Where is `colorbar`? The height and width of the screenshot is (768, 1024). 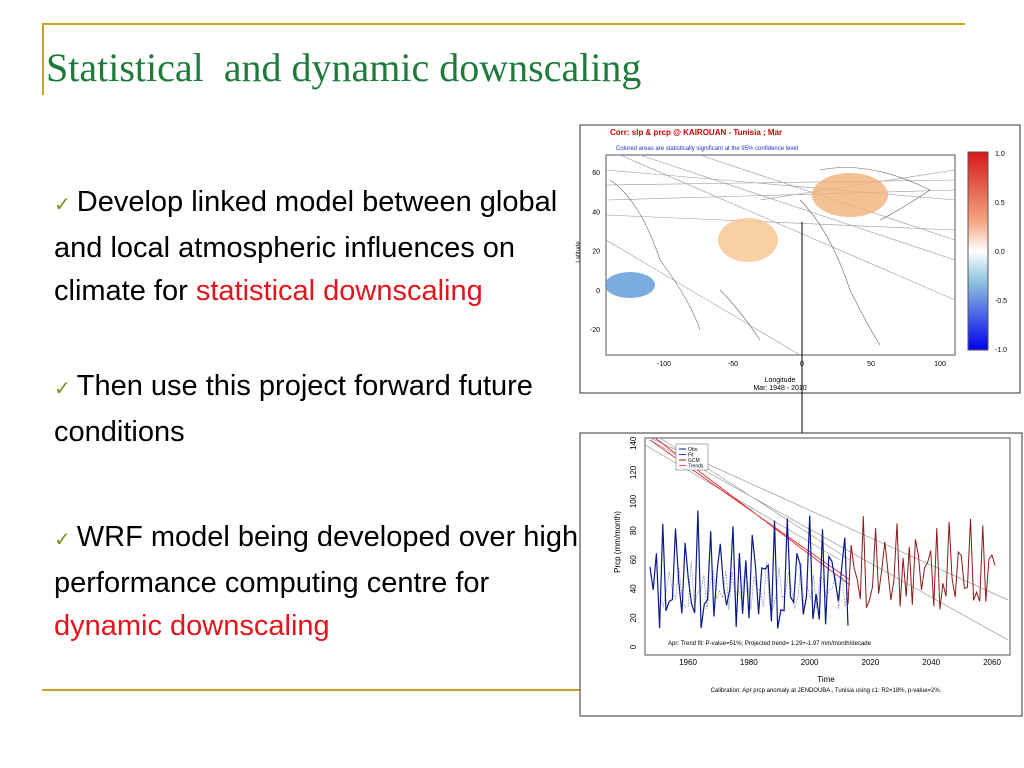
colorbar is located at coordinates (978, 251).